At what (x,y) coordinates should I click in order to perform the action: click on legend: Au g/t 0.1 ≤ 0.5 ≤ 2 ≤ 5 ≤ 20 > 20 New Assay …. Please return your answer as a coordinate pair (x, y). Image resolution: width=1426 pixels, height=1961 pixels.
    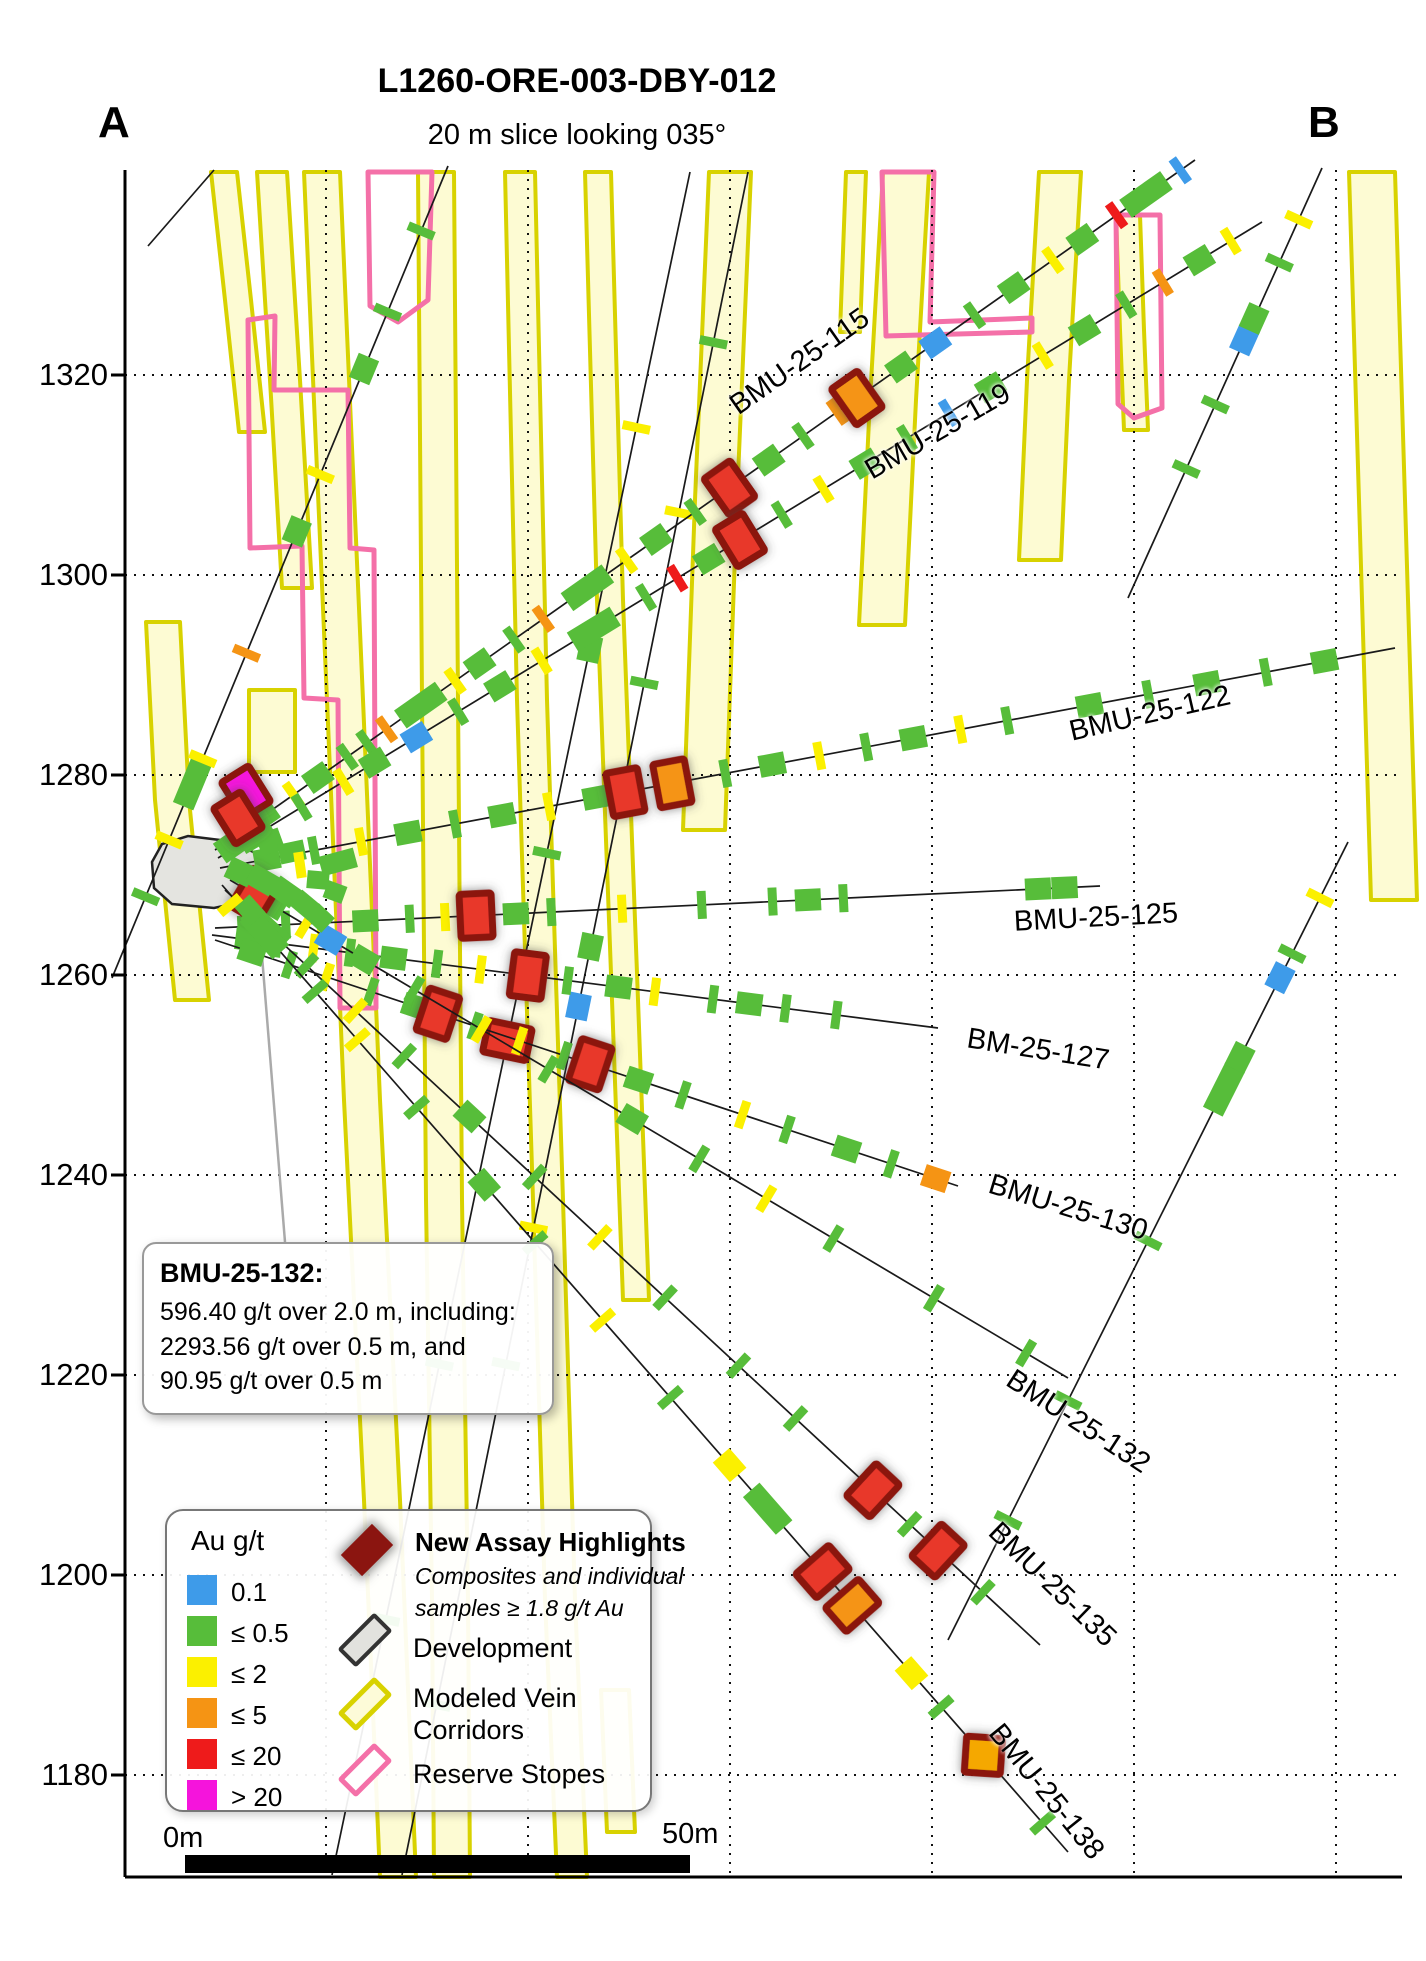
    Looking at the image, I should click on (425, 1660).